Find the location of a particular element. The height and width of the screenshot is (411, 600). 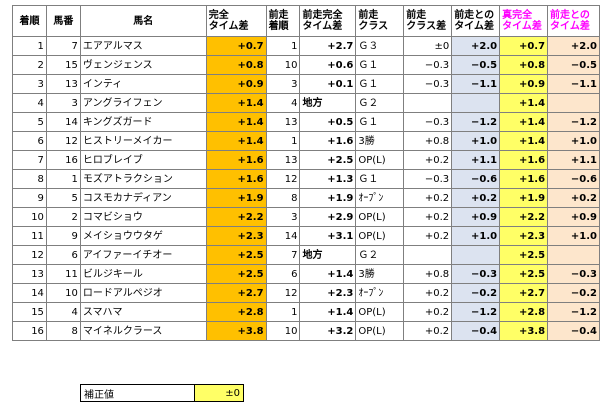

cell-rank: 2 is located at coordinates (29, 65).